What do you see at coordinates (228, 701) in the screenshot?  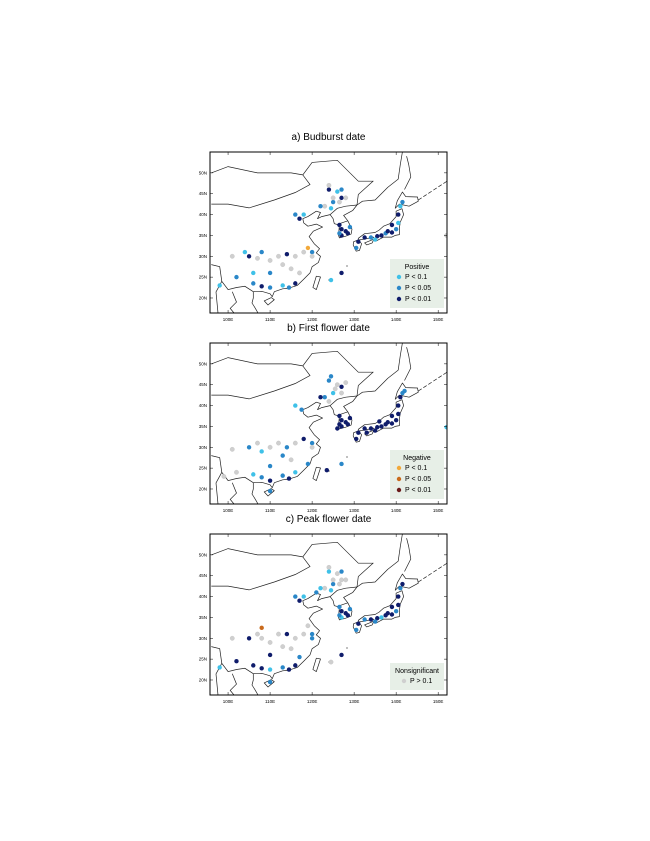 I see `x-tick-label: 100E` at bounding box center [228, 701].